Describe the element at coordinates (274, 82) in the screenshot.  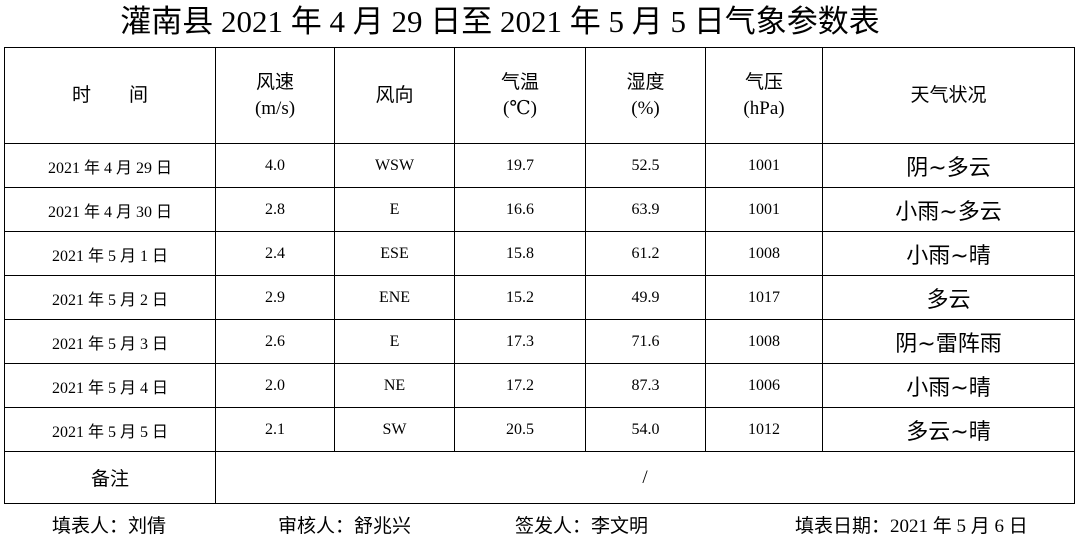
I see `header-text: 风速` at that location.